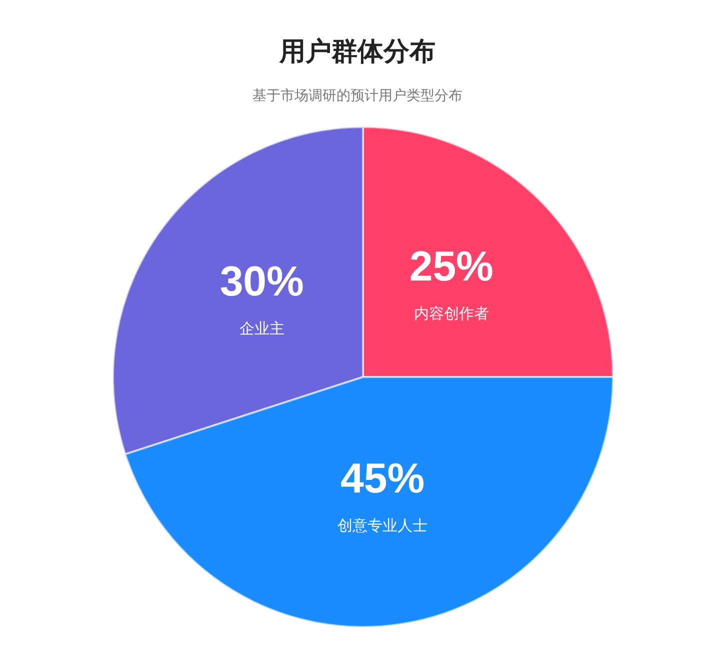  I want to click on slice-label: 企业主, so click(261, 329).